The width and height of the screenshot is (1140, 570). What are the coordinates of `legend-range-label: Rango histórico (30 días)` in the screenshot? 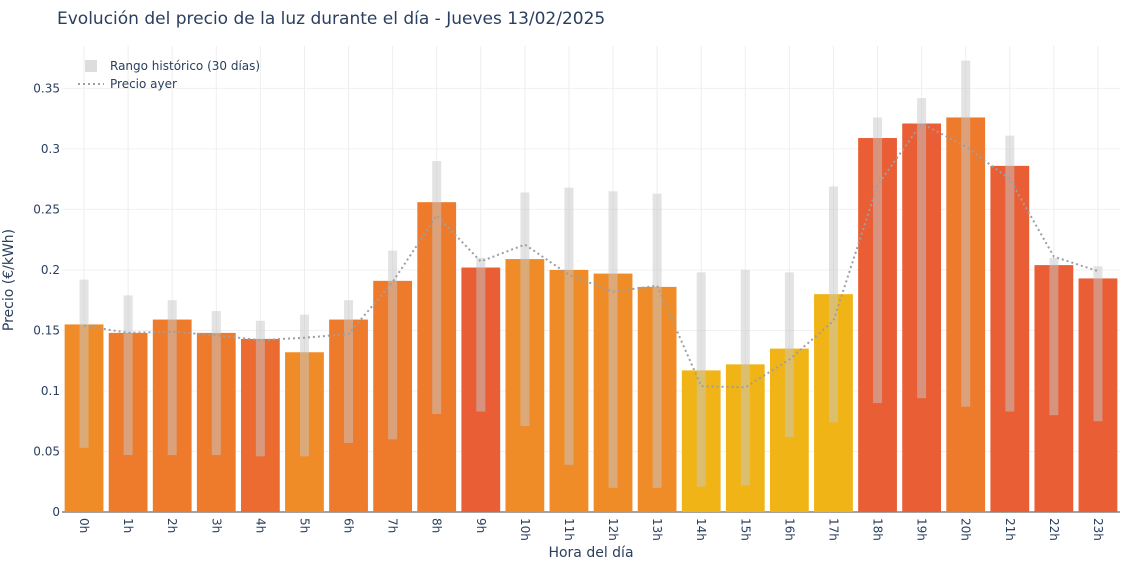 It's located at (185, 66).